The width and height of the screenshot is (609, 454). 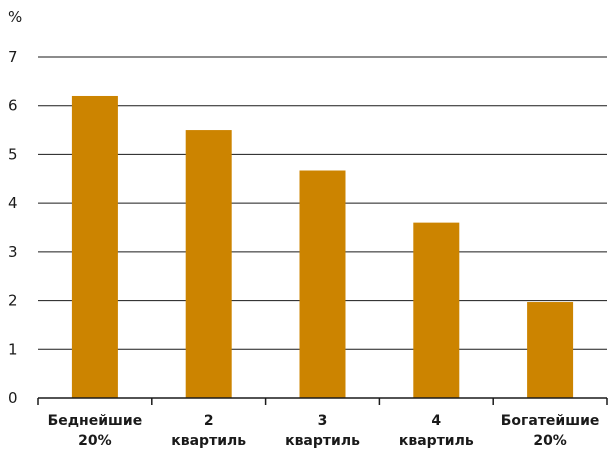 What do you see at coordinates (322, 441) in the screenshot?
I see `x-tick-label-3-line-2: квартиль` at bounding box center [322, 441].